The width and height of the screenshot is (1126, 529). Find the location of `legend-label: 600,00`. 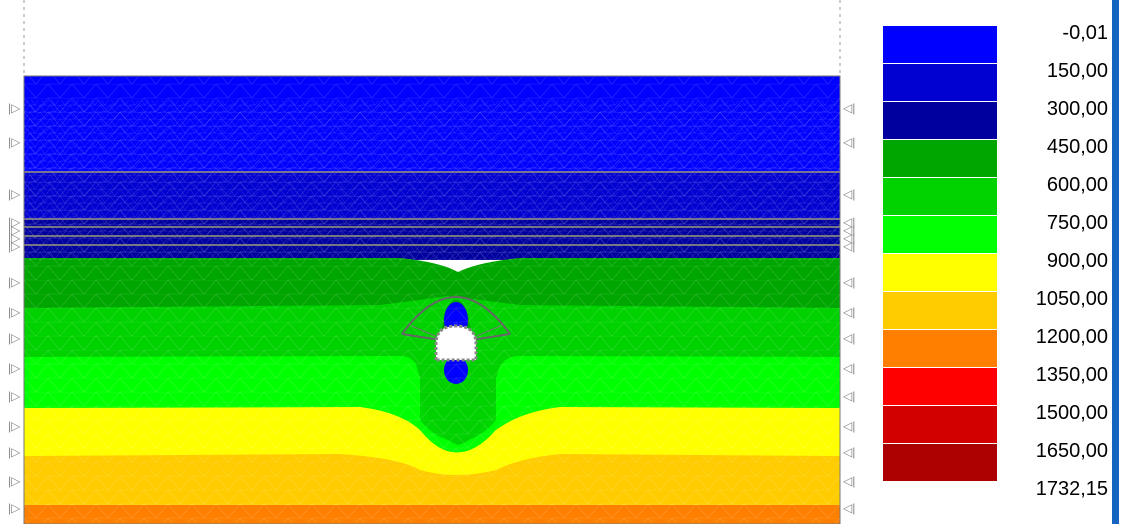

legend-label: 600,00 is located at coordinates (1077, 185).